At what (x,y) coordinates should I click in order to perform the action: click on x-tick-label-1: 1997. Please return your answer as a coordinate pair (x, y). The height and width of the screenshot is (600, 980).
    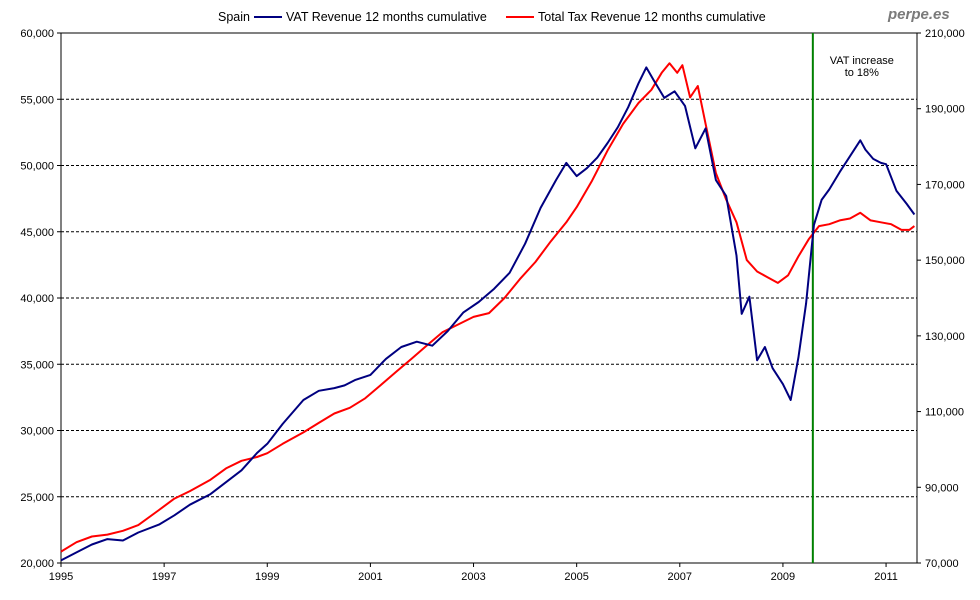
    Looking at the image, I should click on (164, 577).